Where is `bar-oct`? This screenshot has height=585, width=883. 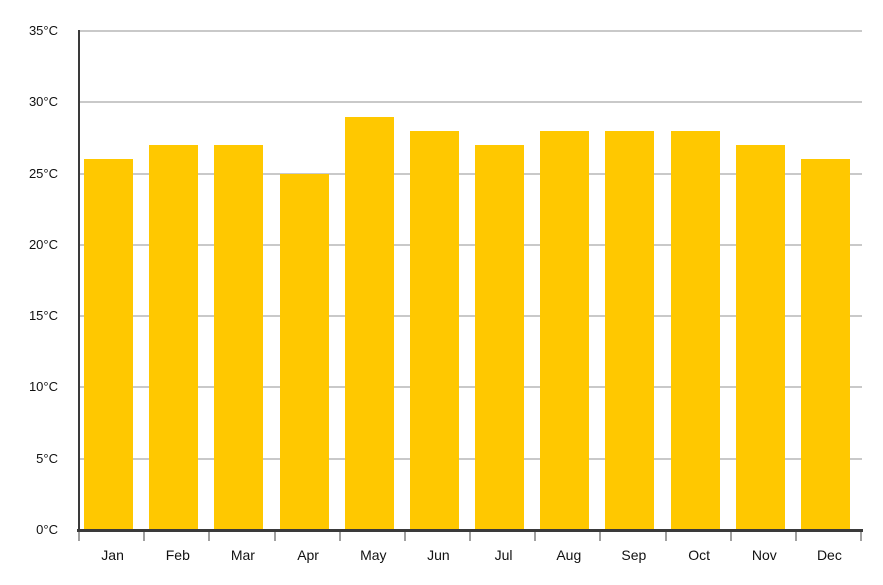
bar-oct is located at coordinates (695, 330).